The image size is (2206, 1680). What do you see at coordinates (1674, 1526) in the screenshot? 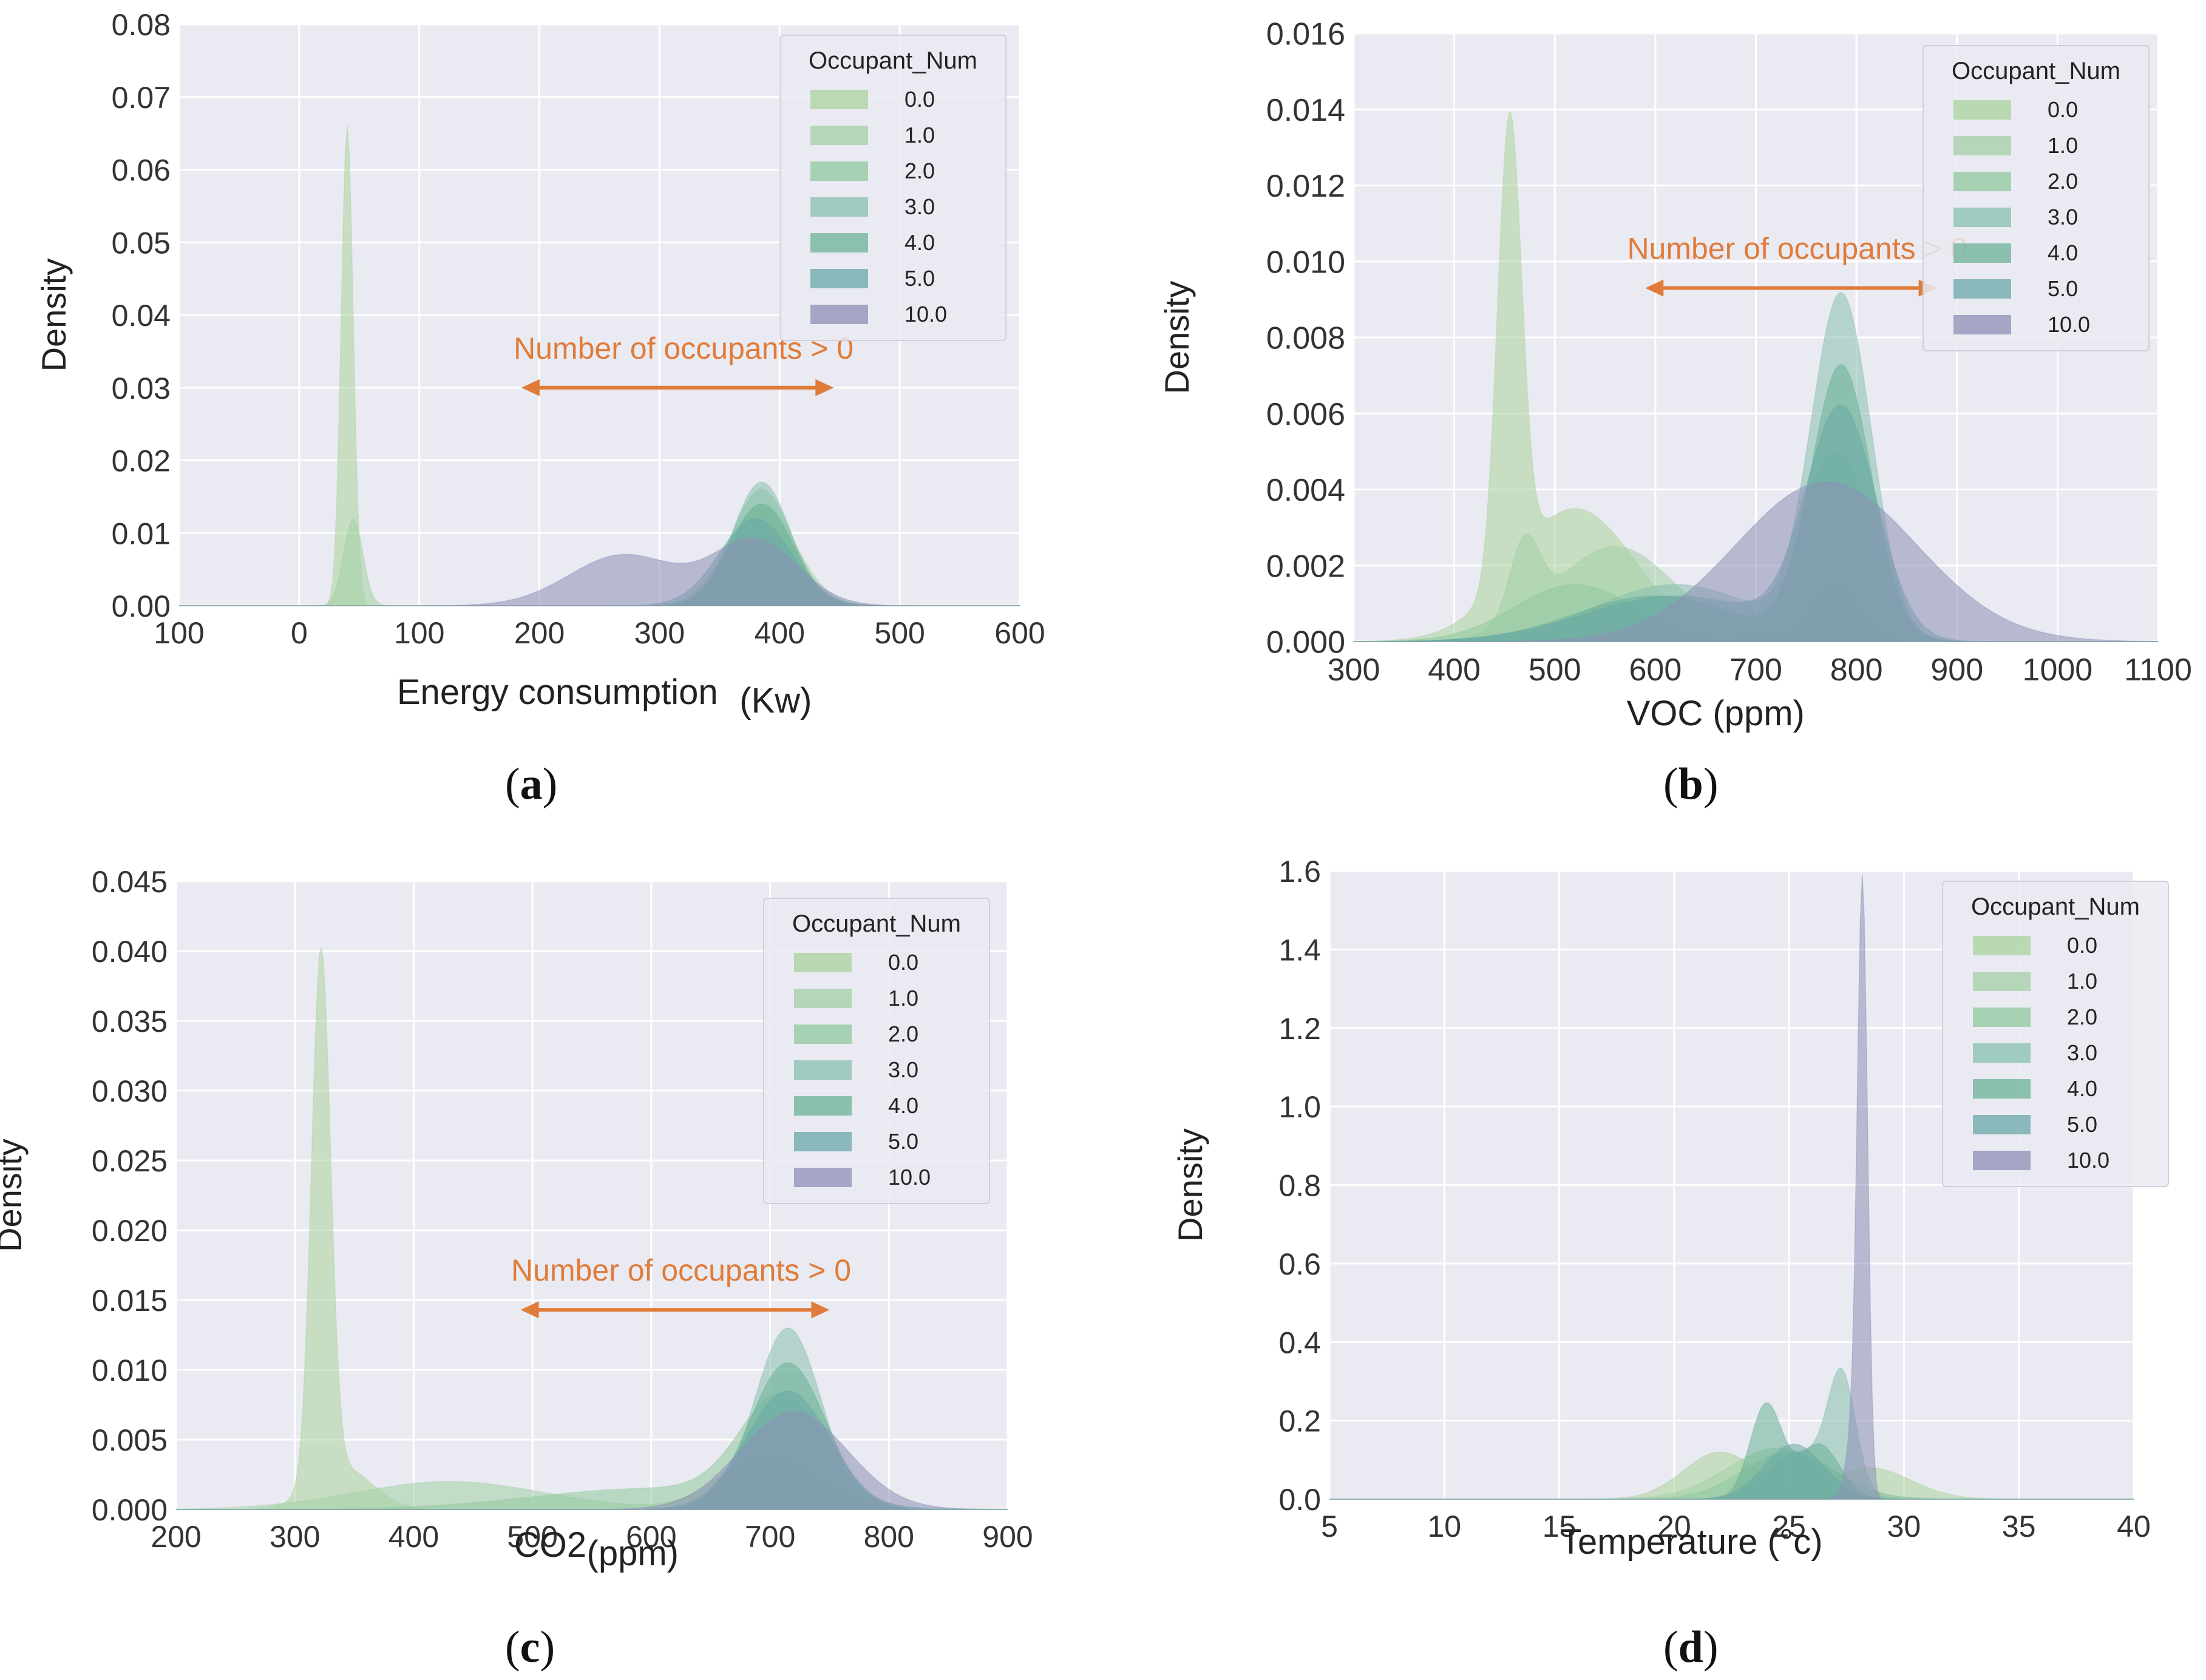
I see `x-tick-label: 20` at bounding box center [1674, 1526].